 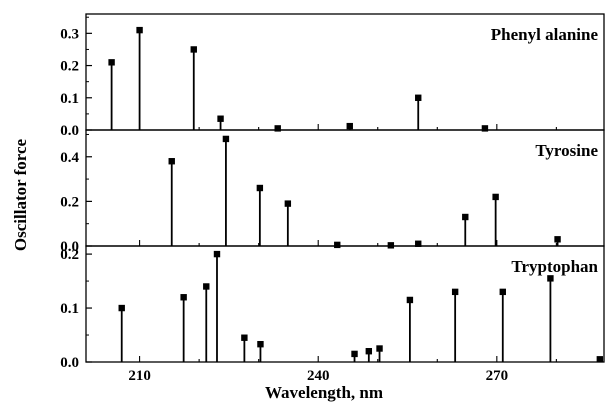 What do you see at coordinates (69, 158) in the screenshot?
I see `y-tick-label: 0.4` at bounding box center [69, 158].